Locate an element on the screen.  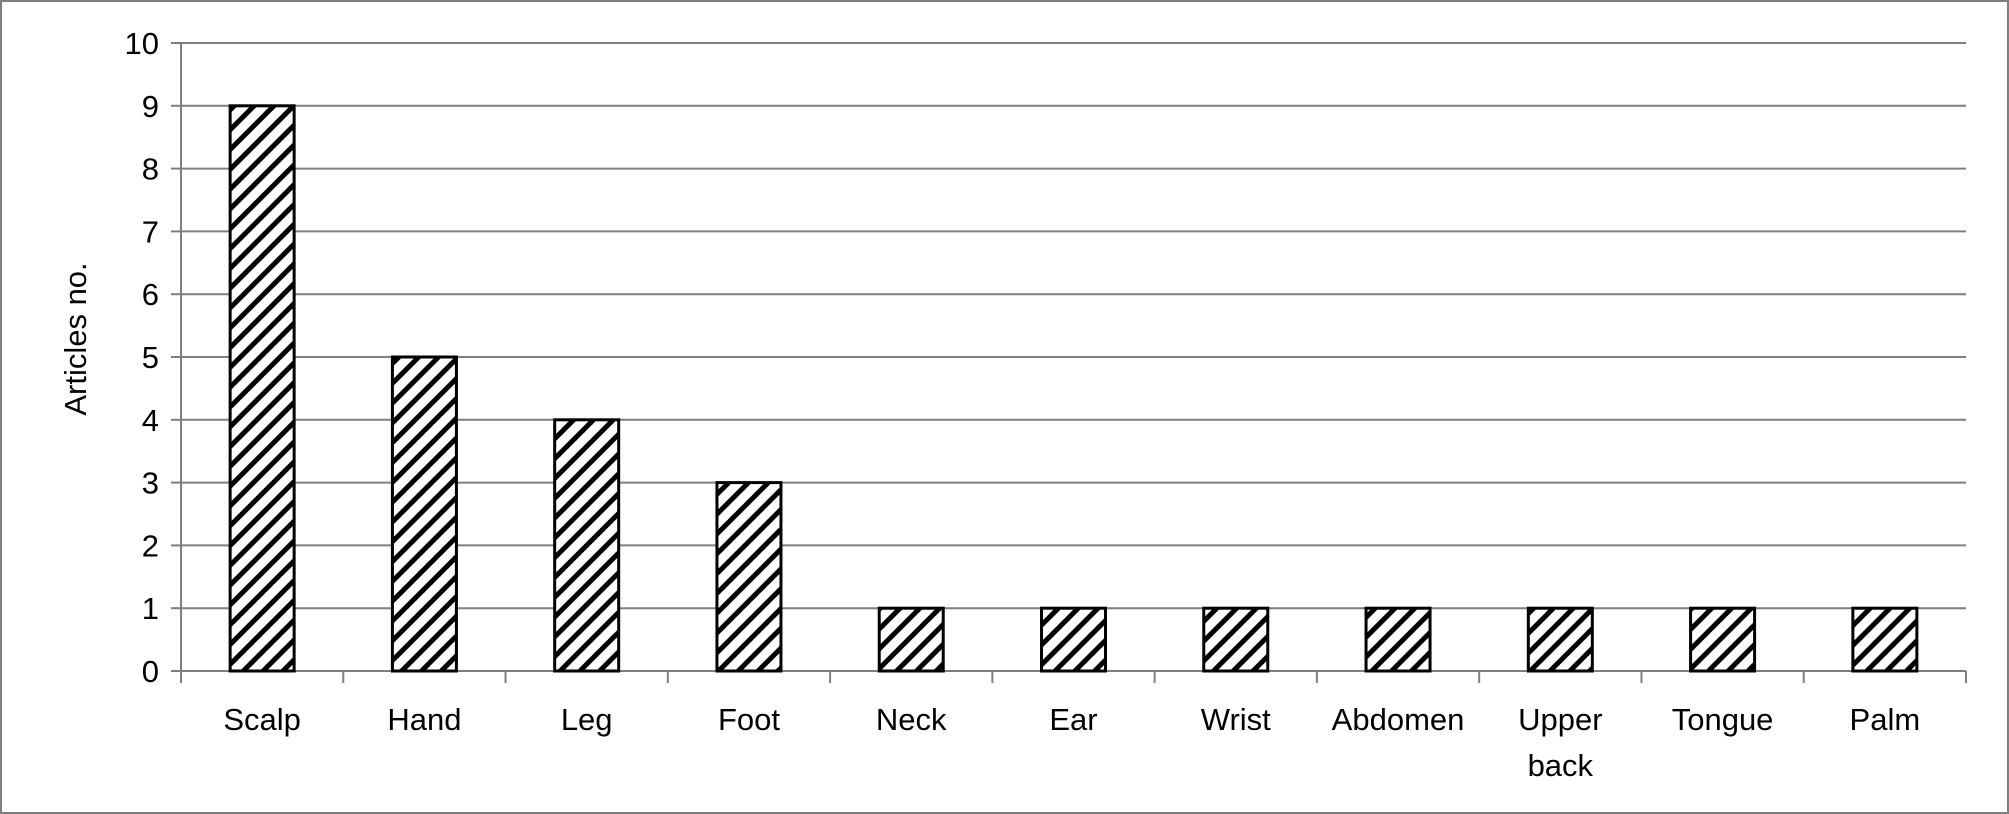
x-category-label: Ear is located at coordinates (1073, 719).